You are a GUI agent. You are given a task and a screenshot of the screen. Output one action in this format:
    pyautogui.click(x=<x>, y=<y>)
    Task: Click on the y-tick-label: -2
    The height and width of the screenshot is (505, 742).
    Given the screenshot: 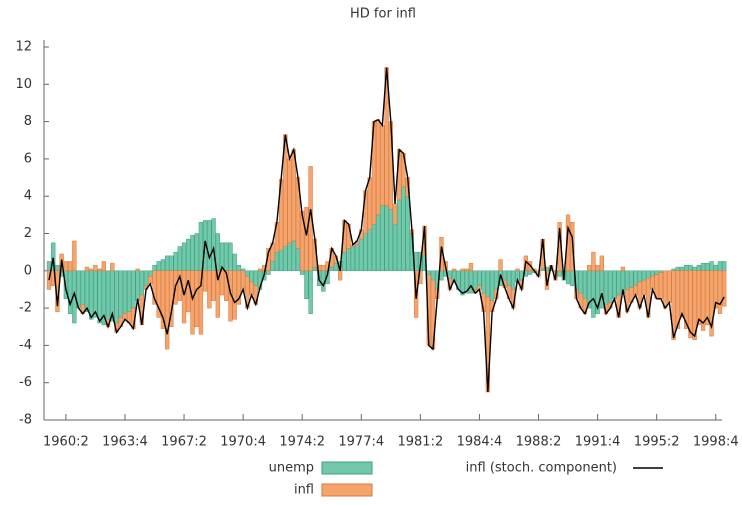 What is the action you would take?
    pyautogui.click(x=25, y=308)
    